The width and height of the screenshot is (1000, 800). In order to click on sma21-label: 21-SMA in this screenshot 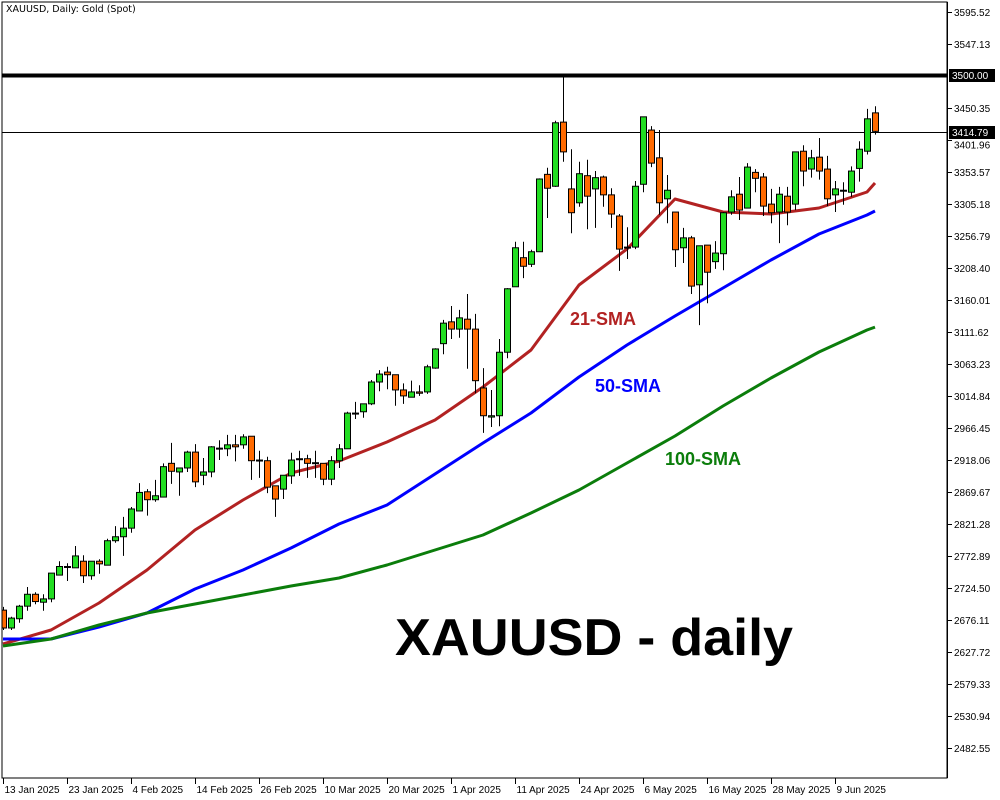, I will do `click(603, 319)`.